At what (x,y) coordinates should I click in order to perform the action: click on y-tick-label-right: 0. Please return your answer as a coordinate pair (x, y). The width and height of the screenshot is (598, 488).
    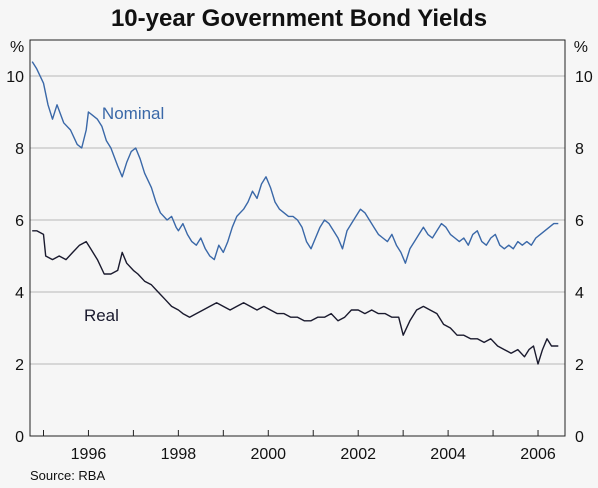
    Looking at the image, I should click on (579, 437).